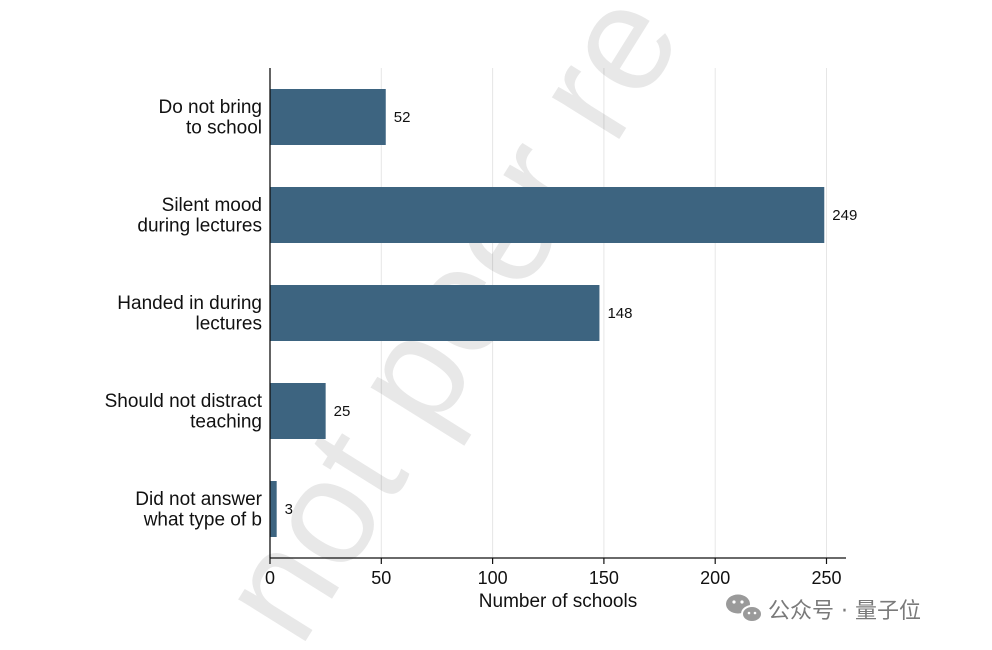 The height and width of the screenshot is (650, 992). What do you see at coordinates (210, 107) in the screenshot?
I see `category-label-line: Do not bring` at bounding box center [210, 107].